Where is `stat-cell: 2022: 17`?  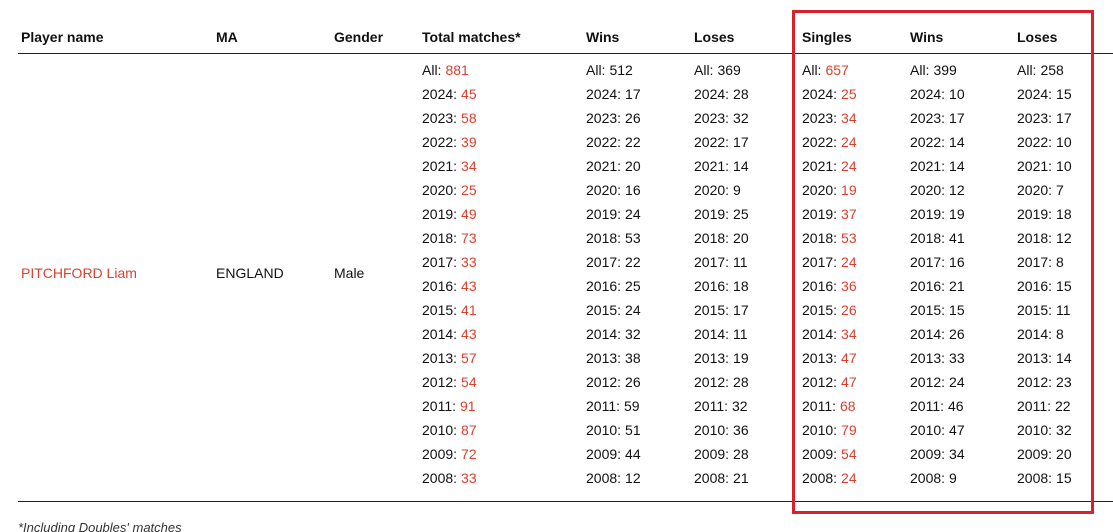
stat-cell: 2022: 17 is located at coordinates (721, 142).